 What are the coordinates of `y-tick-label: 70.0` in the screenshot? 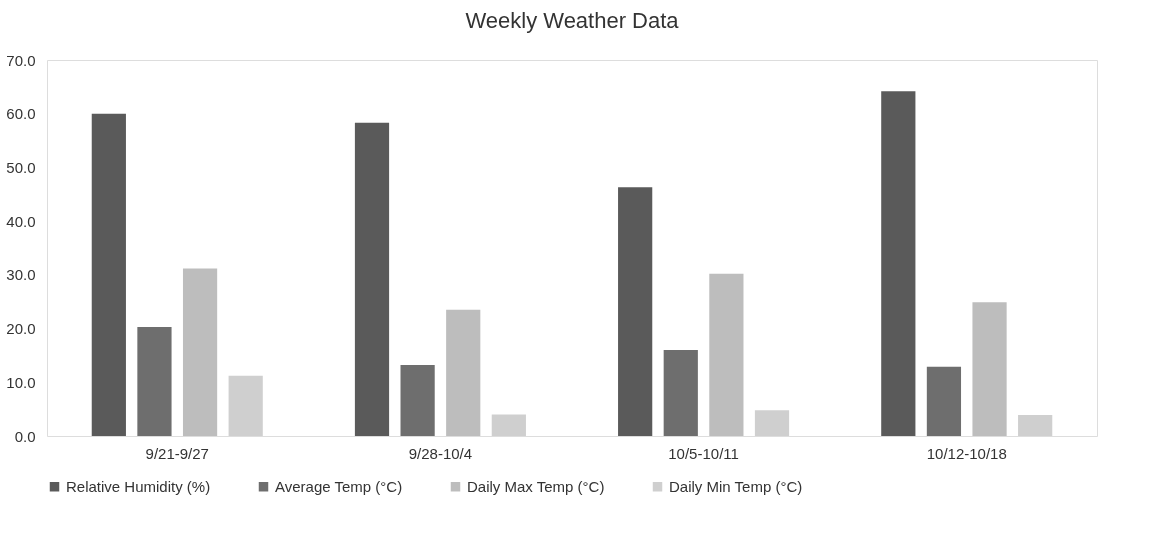 It's located at (21, 60).